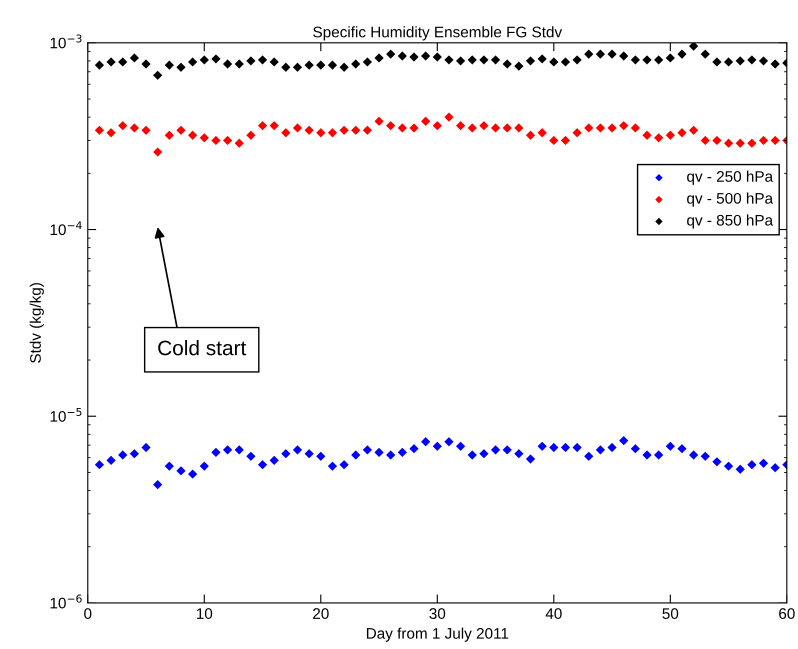  I want to click on annotation: Cold start, so click(202, 348).